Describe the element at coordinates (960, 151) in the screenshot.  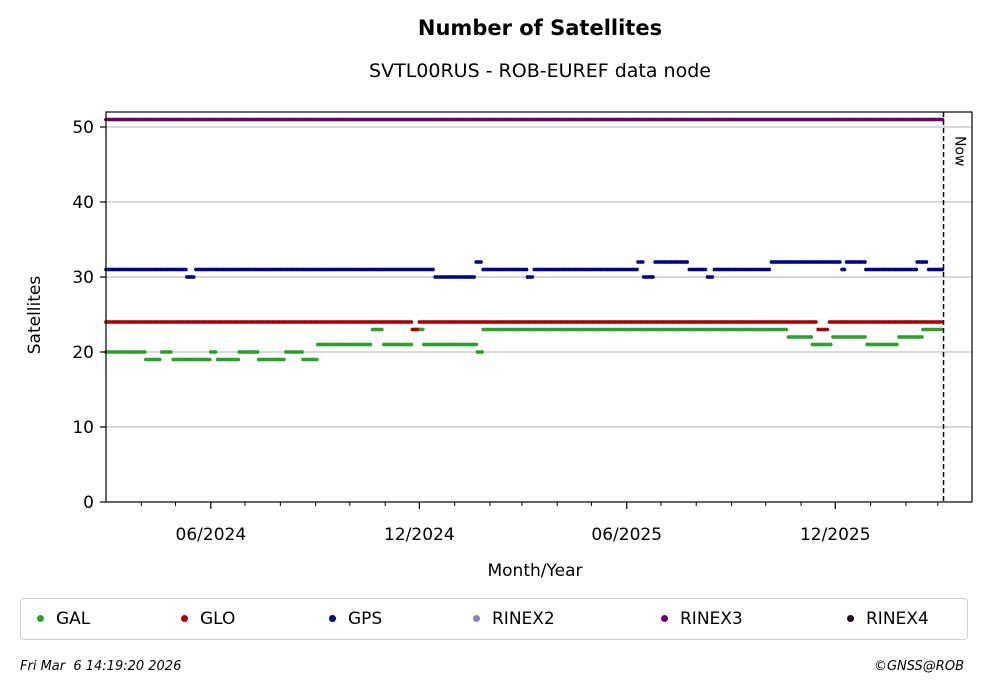
I see `now-label: Now` at that location.